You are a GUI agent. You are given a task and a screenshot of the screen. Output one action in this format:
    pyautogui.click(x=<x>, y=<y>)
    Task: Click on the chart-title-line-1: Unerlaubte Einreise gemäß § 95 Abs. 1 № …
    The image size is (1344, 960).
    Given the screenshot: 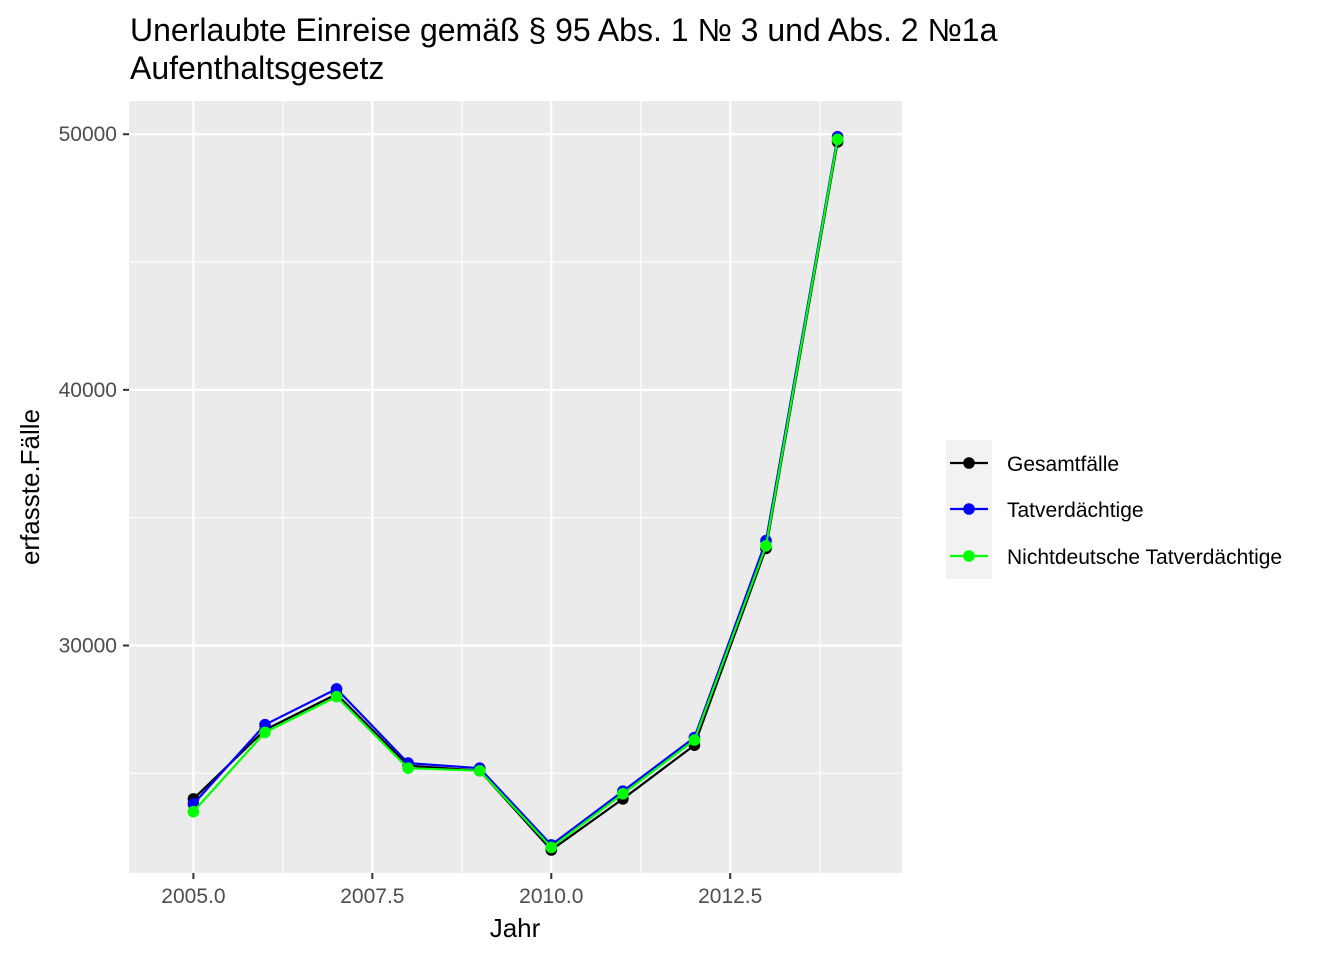 What is the action you would take?
    pyautogui.click(x=564, y=30)
    